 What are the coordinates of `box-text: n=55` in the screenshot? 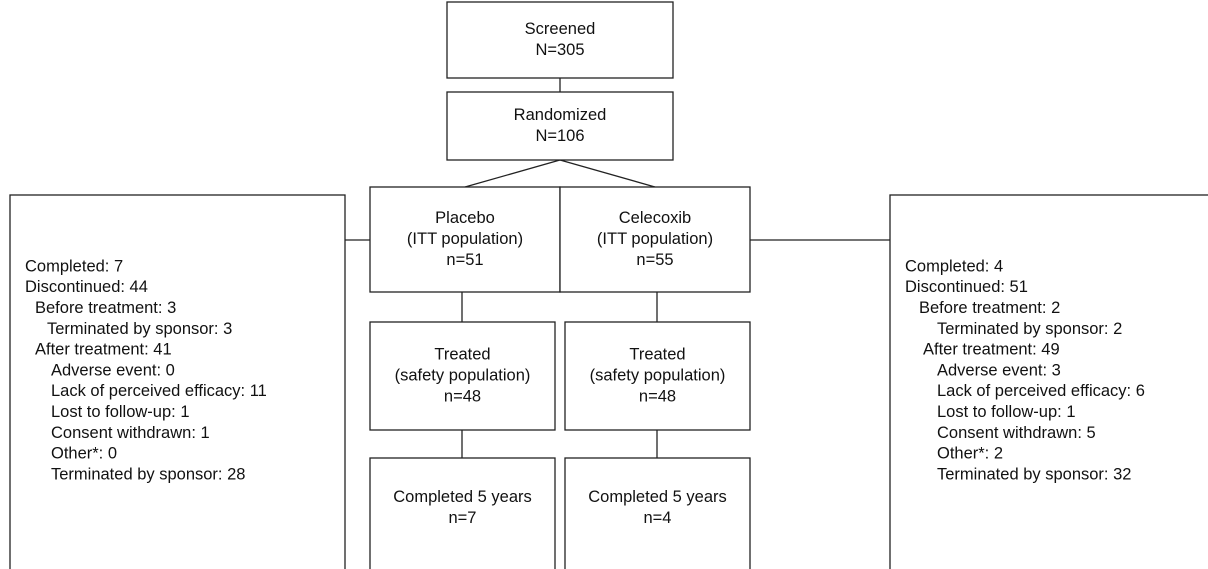 It's located at (654, 260).